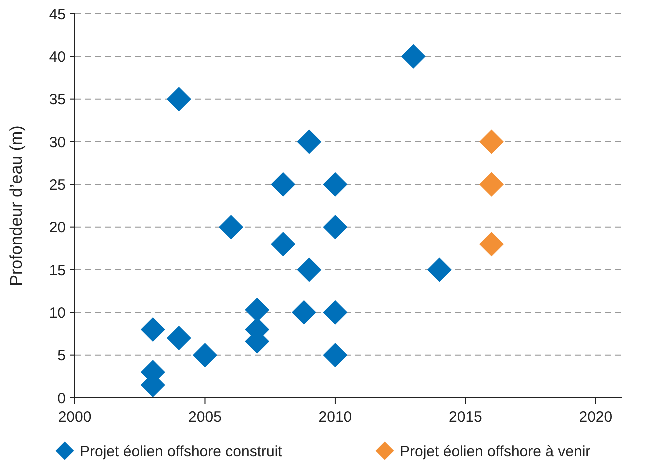 This screenshot has width=649, height=471. Describe the element at coordinates (182, 451) in the screenshot. I see `legend-label: Projet éolien offshore construit` at that location.